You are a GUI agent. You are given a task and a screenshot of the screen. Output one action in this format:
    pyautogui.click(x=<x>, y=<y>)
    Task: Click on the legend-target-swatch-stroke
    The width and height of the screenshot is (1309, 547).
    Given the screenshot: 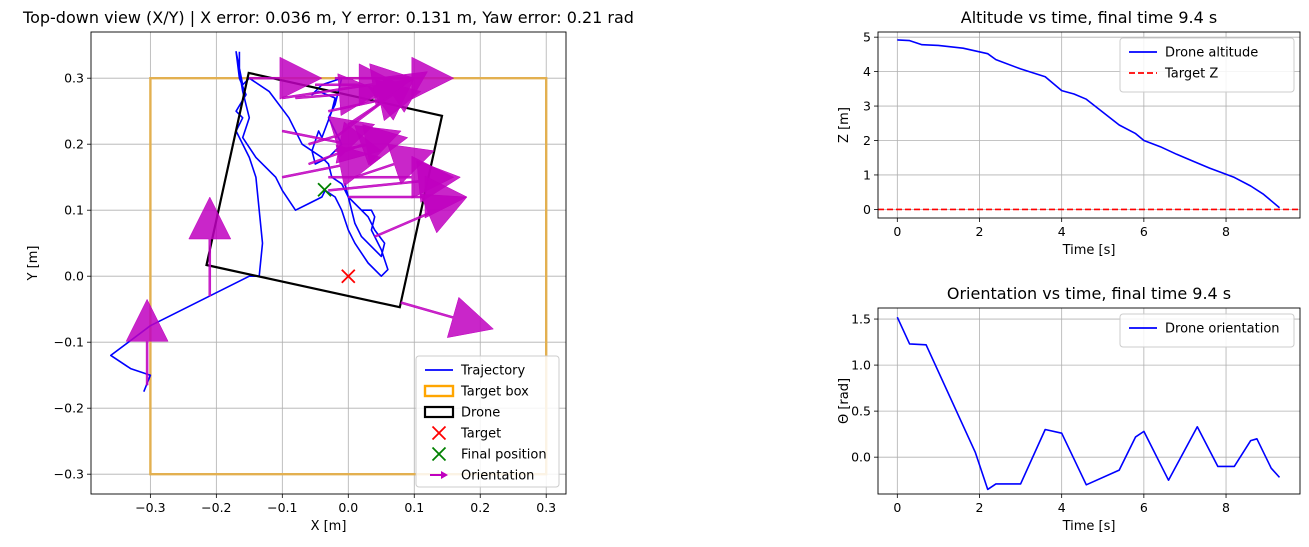 What is the action you would take?
    pyautogui.click(x=439, y=433)
    